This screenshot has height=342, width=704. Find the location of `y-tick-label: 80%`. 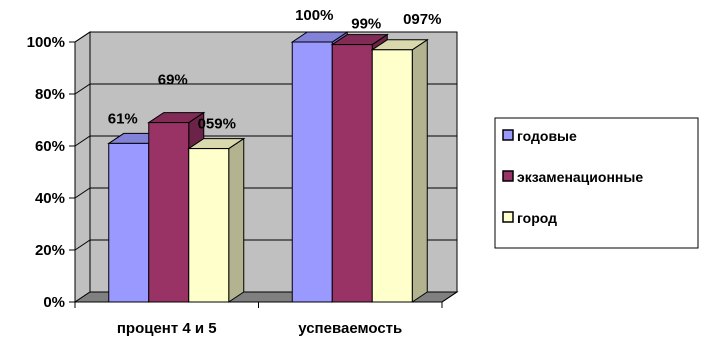

y-tick-label: 80% is located at coordinates (50, 94).